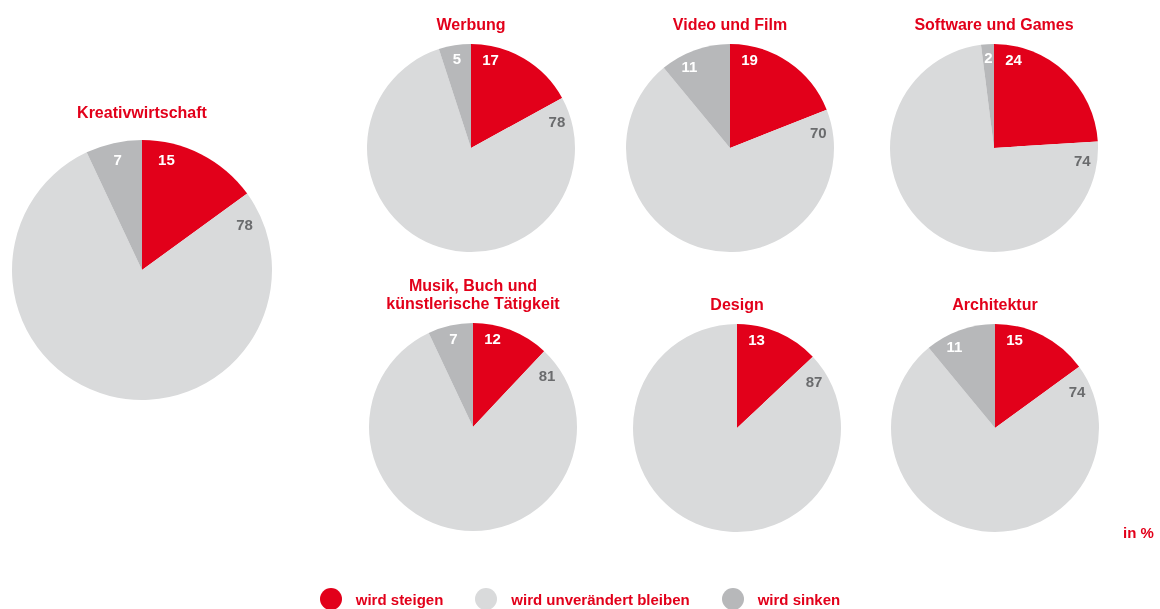  Describe the element at coordinates (600, 599) in the screenshot. I see `legend-label: wird unverändert bleiben` at that location.